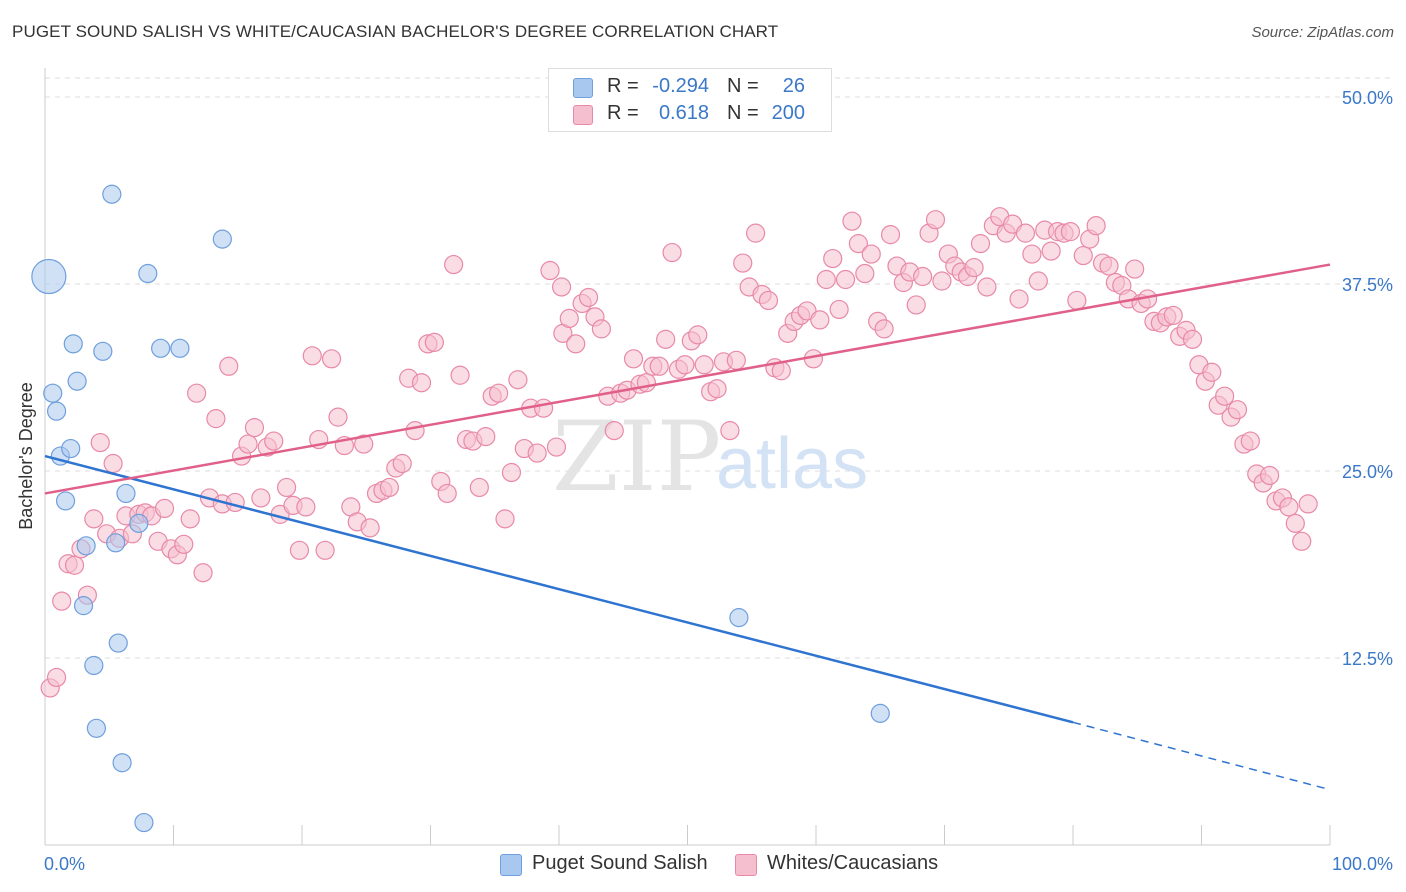  I want to click on watermark-atlas: atlas, so click(792, 464).